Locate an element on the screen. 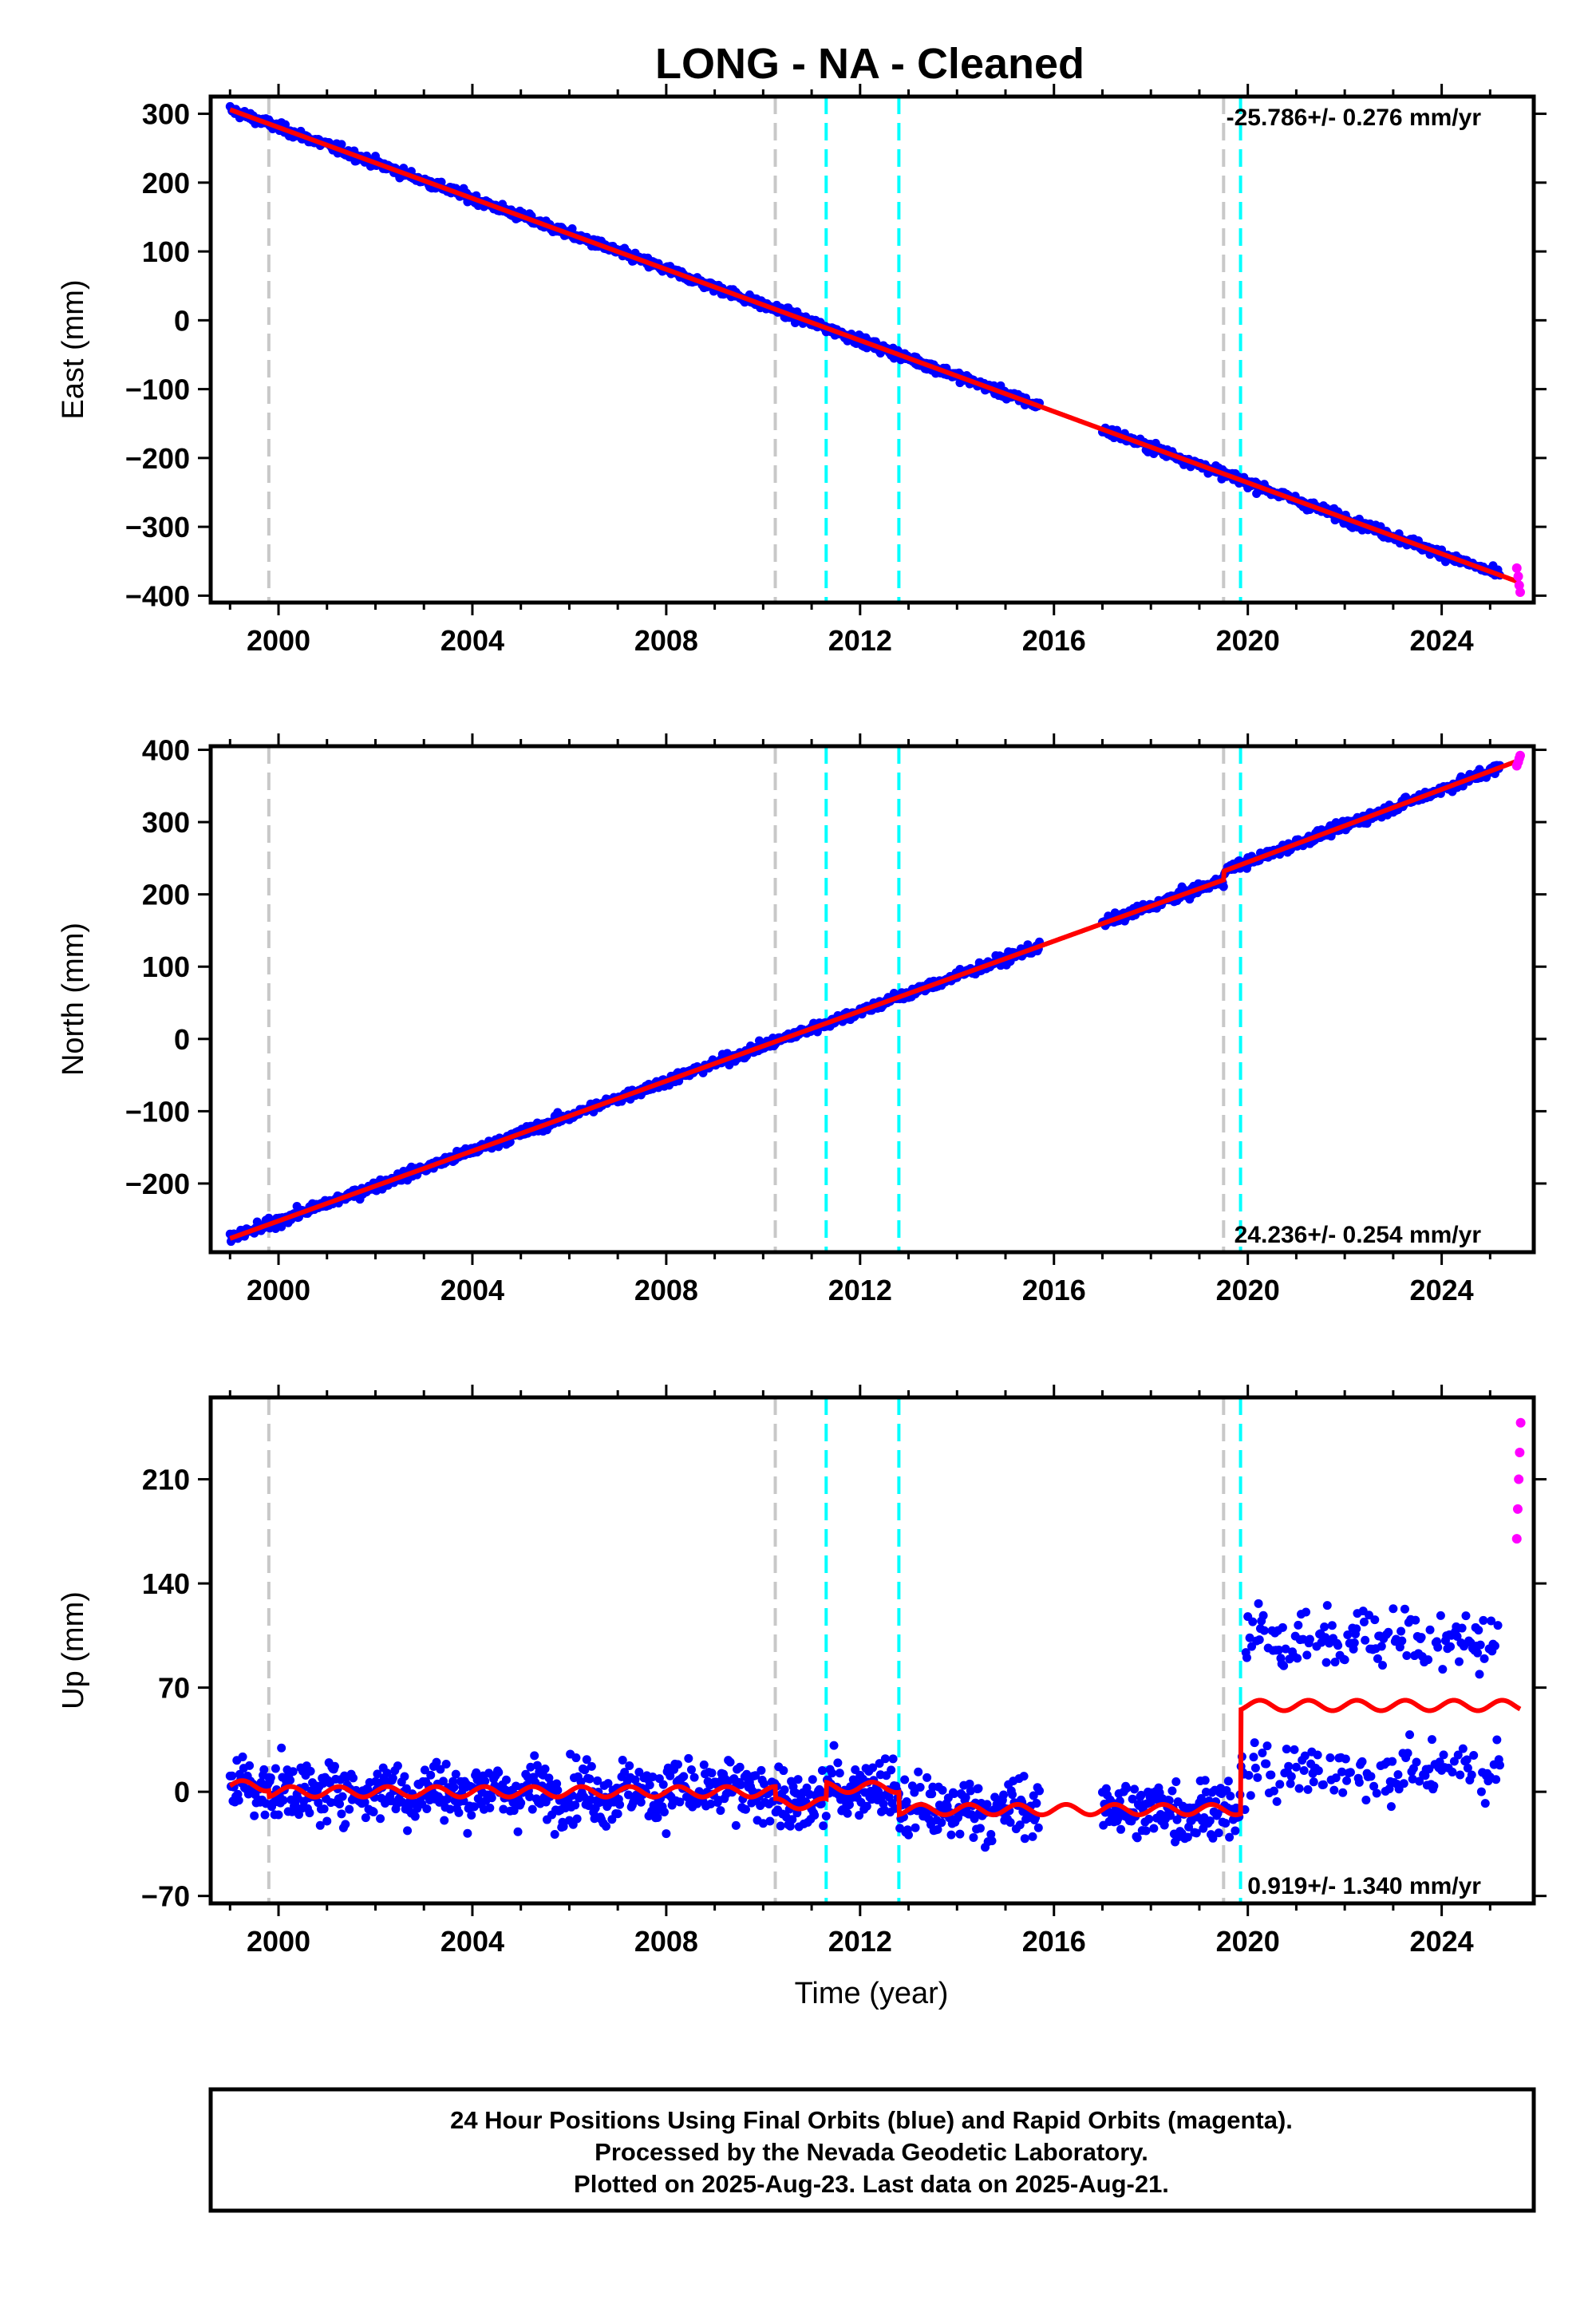 Image resolution: width=1596 pixels, height=2316 pixels. north-x-tick-label: 2016 is located at coordinates (1054, 1290).